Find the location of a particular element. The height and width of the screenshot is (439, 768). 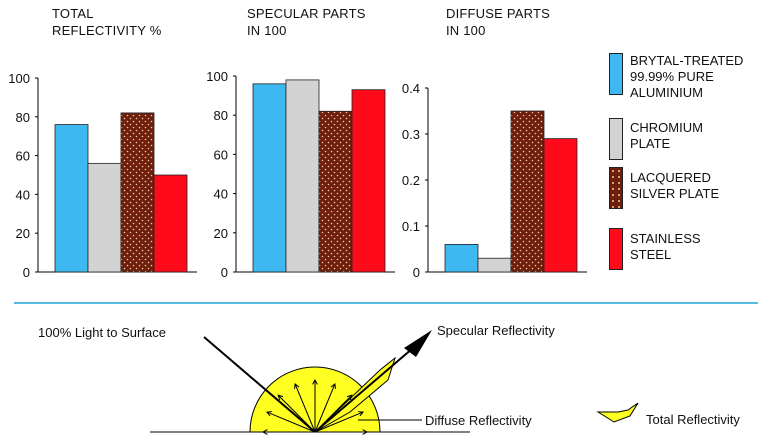

y-tick-label: 0.4 is located at coordinates (411, 88).